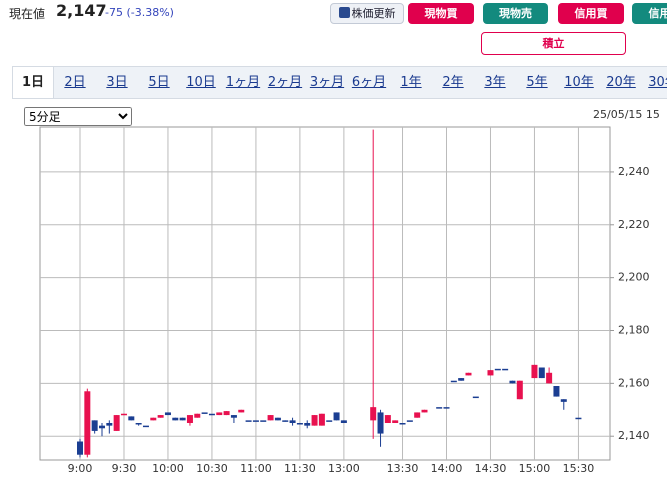  I want to click on refresh-icon, so click(344, 12).